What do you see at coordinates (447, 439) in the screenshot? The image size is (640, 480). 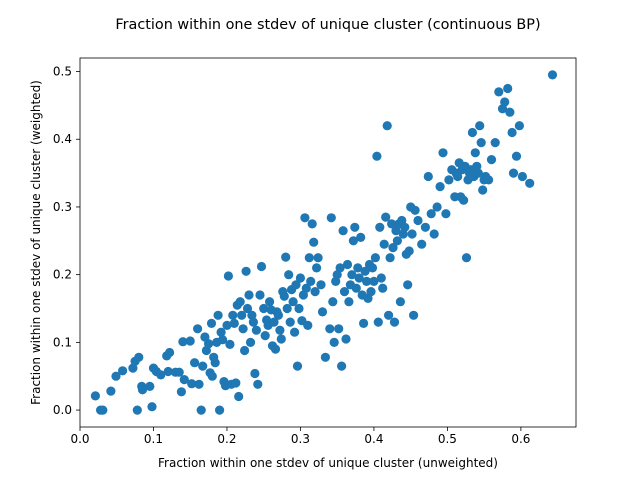 I see `x-tick-label-5: 0.5` at bounding box center [447, 439].